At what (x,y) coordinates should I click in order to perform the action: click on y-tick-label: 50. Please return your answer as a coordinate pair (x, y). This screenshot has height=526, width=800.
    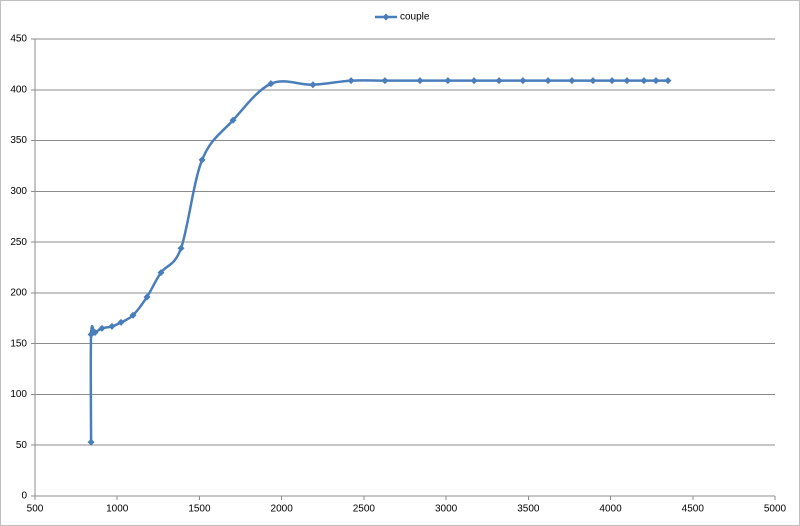
    Looking at the image, I should click on (22, 445).